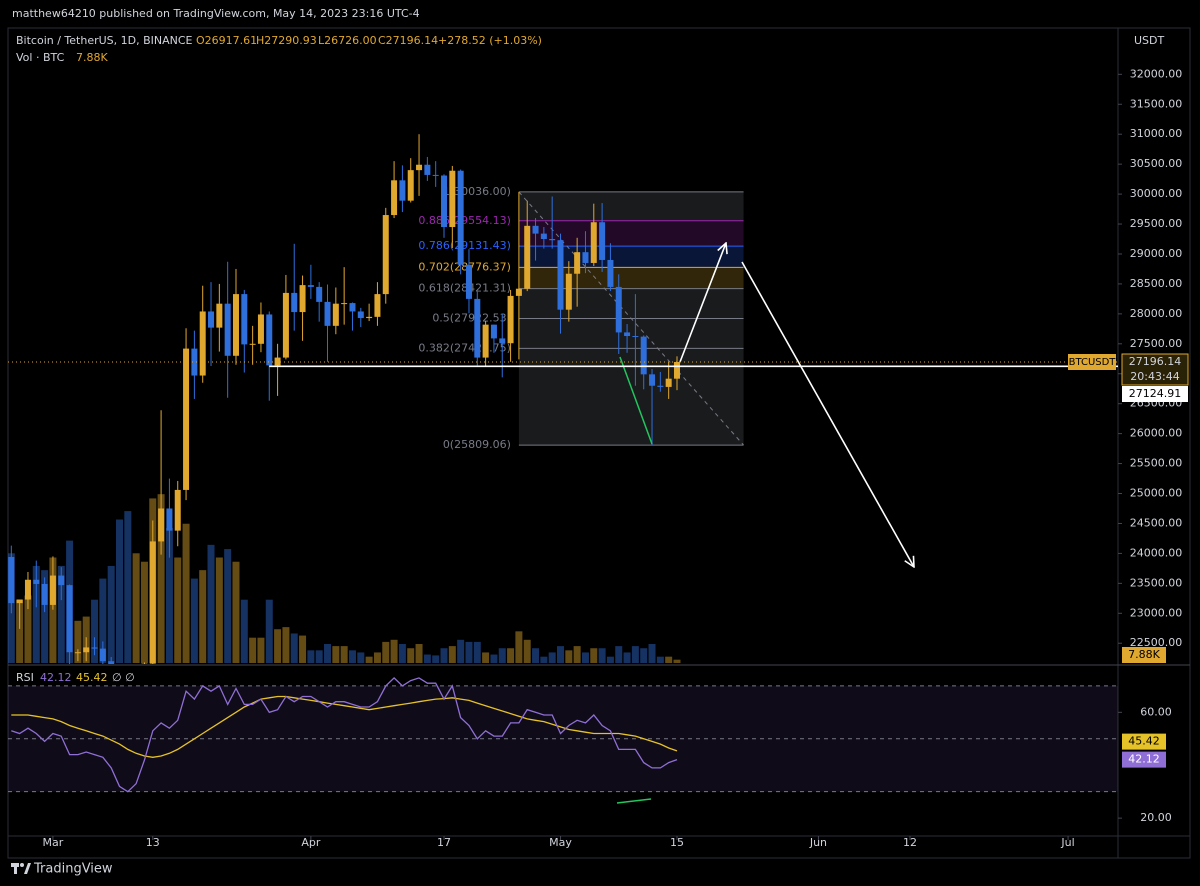  I want to click on rsi-y-tick-label: 60.00, so click(1156, 711).